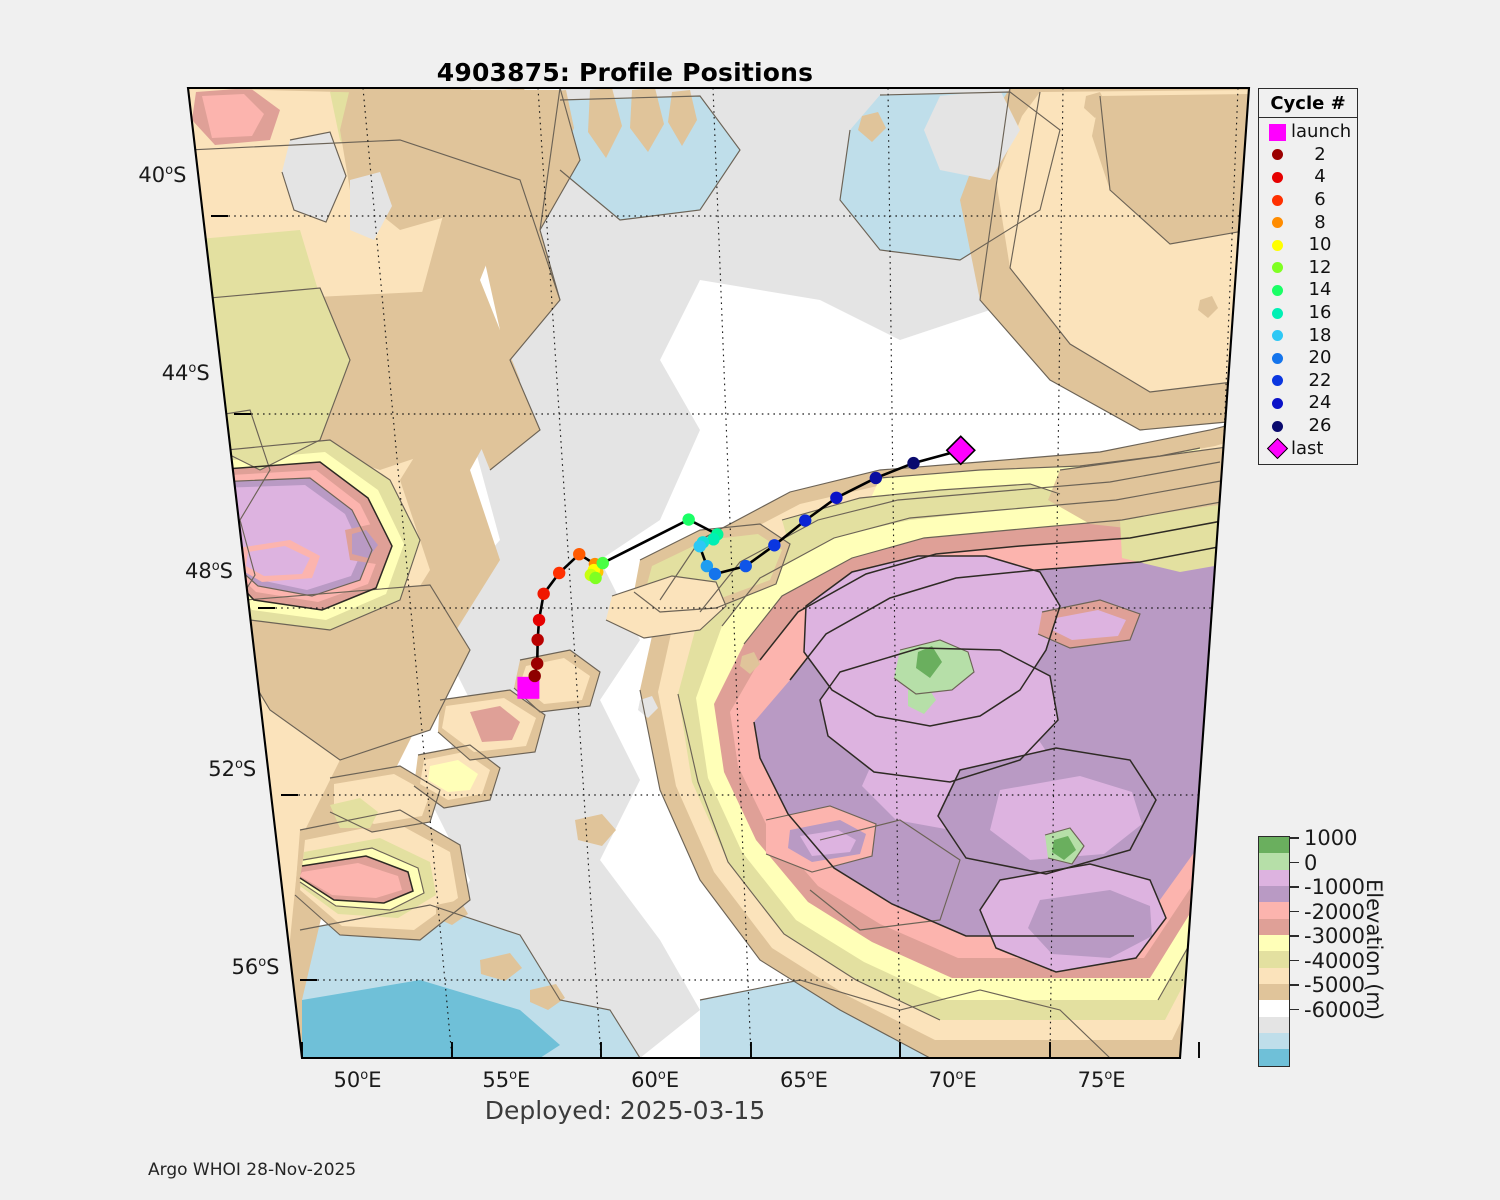 Image resolution: width=1500 pixels, height=1200 pixels. I want to click on colorbar-tick-label: -1000, so click(1335, 887).